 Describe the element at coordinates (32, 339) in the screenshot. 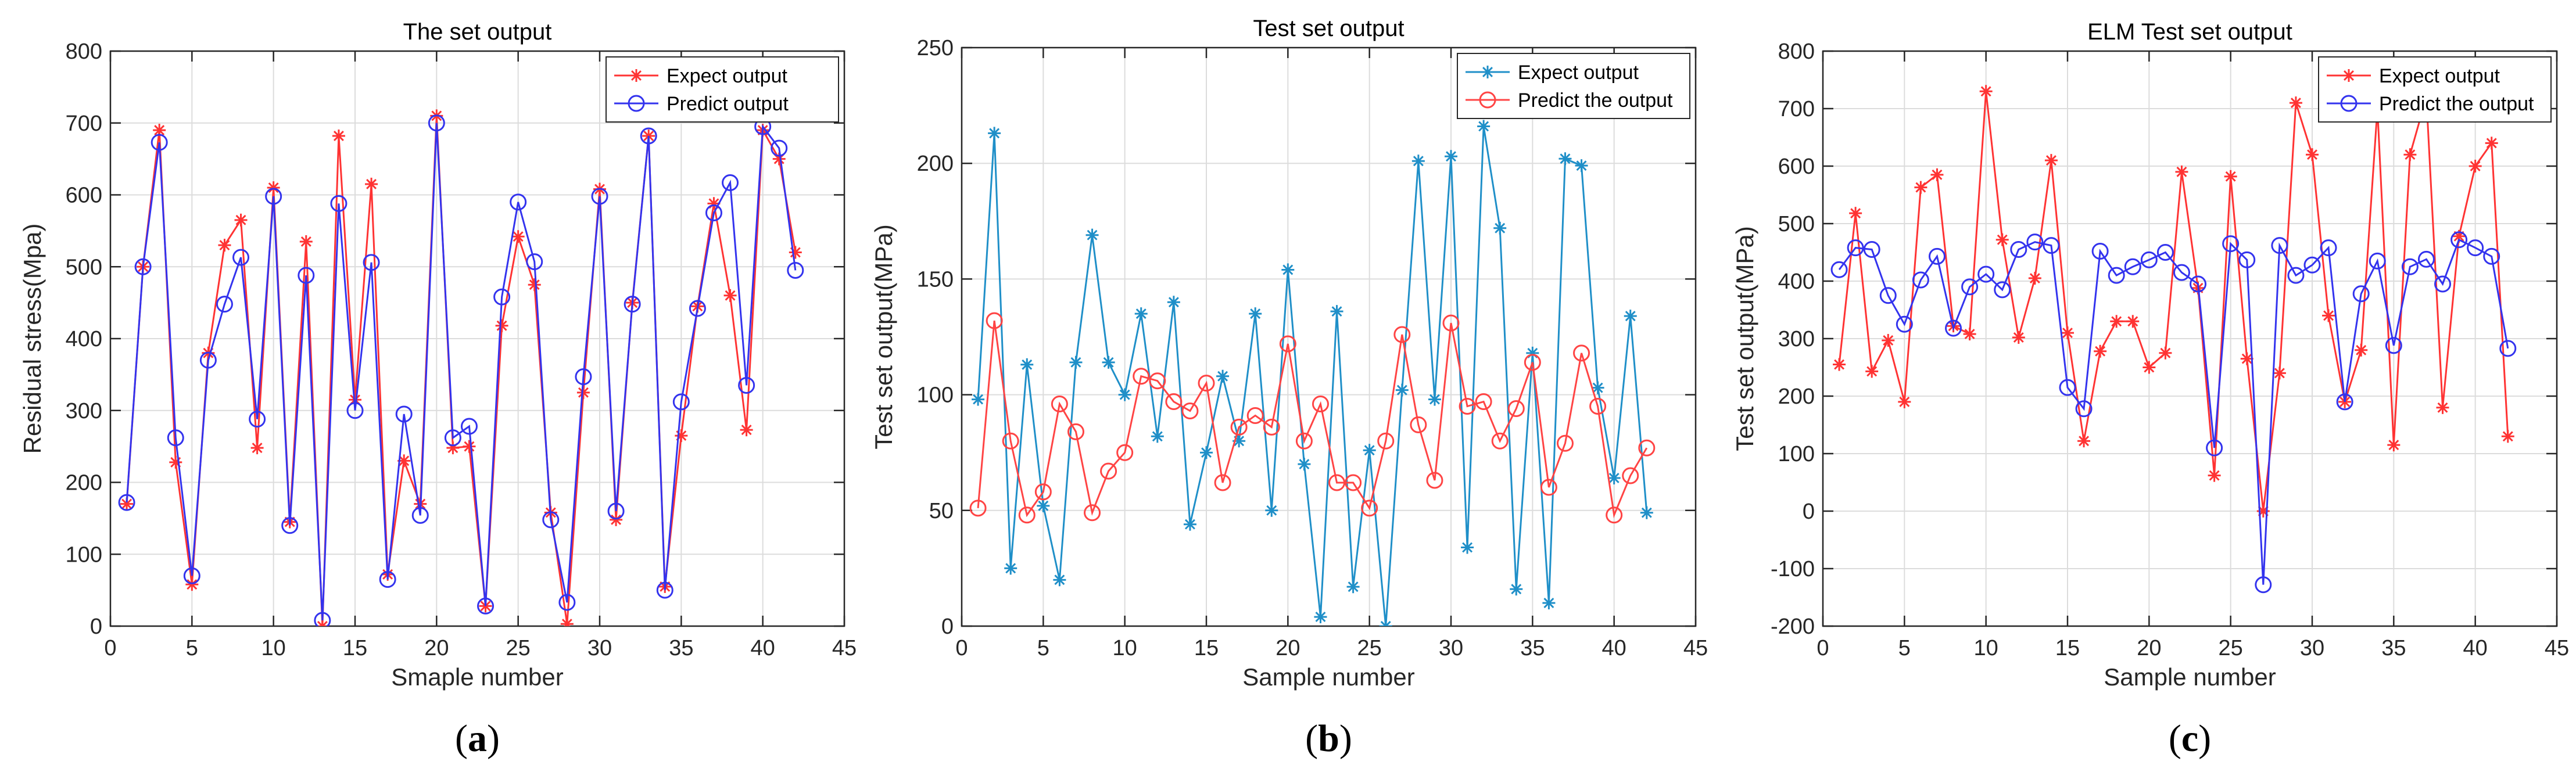

I see `y-axis-label: Residual stress(Mpa)` at that location.